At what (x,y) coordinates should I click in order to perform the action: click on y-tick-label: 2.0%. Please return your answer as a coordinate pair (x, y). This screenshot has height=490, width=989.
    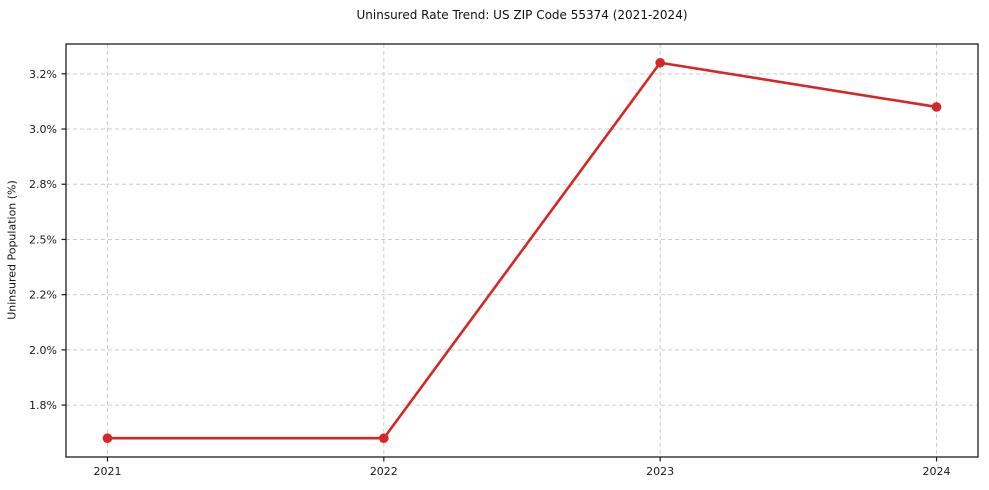
    Looking at the image, I should click on (43, 350).